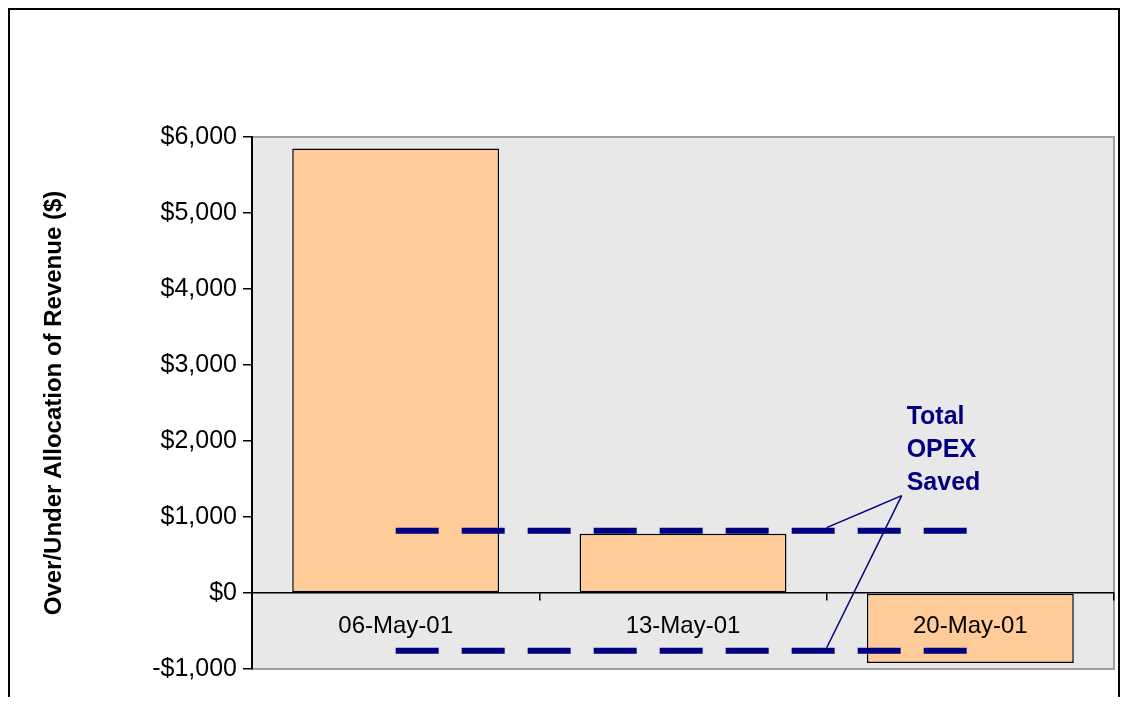 Image resolution: width=1124 pixels, height=705 pixels. I want to click on y-axis-title: Over/Under Allocation of Revenue ($), so click(53, 403).